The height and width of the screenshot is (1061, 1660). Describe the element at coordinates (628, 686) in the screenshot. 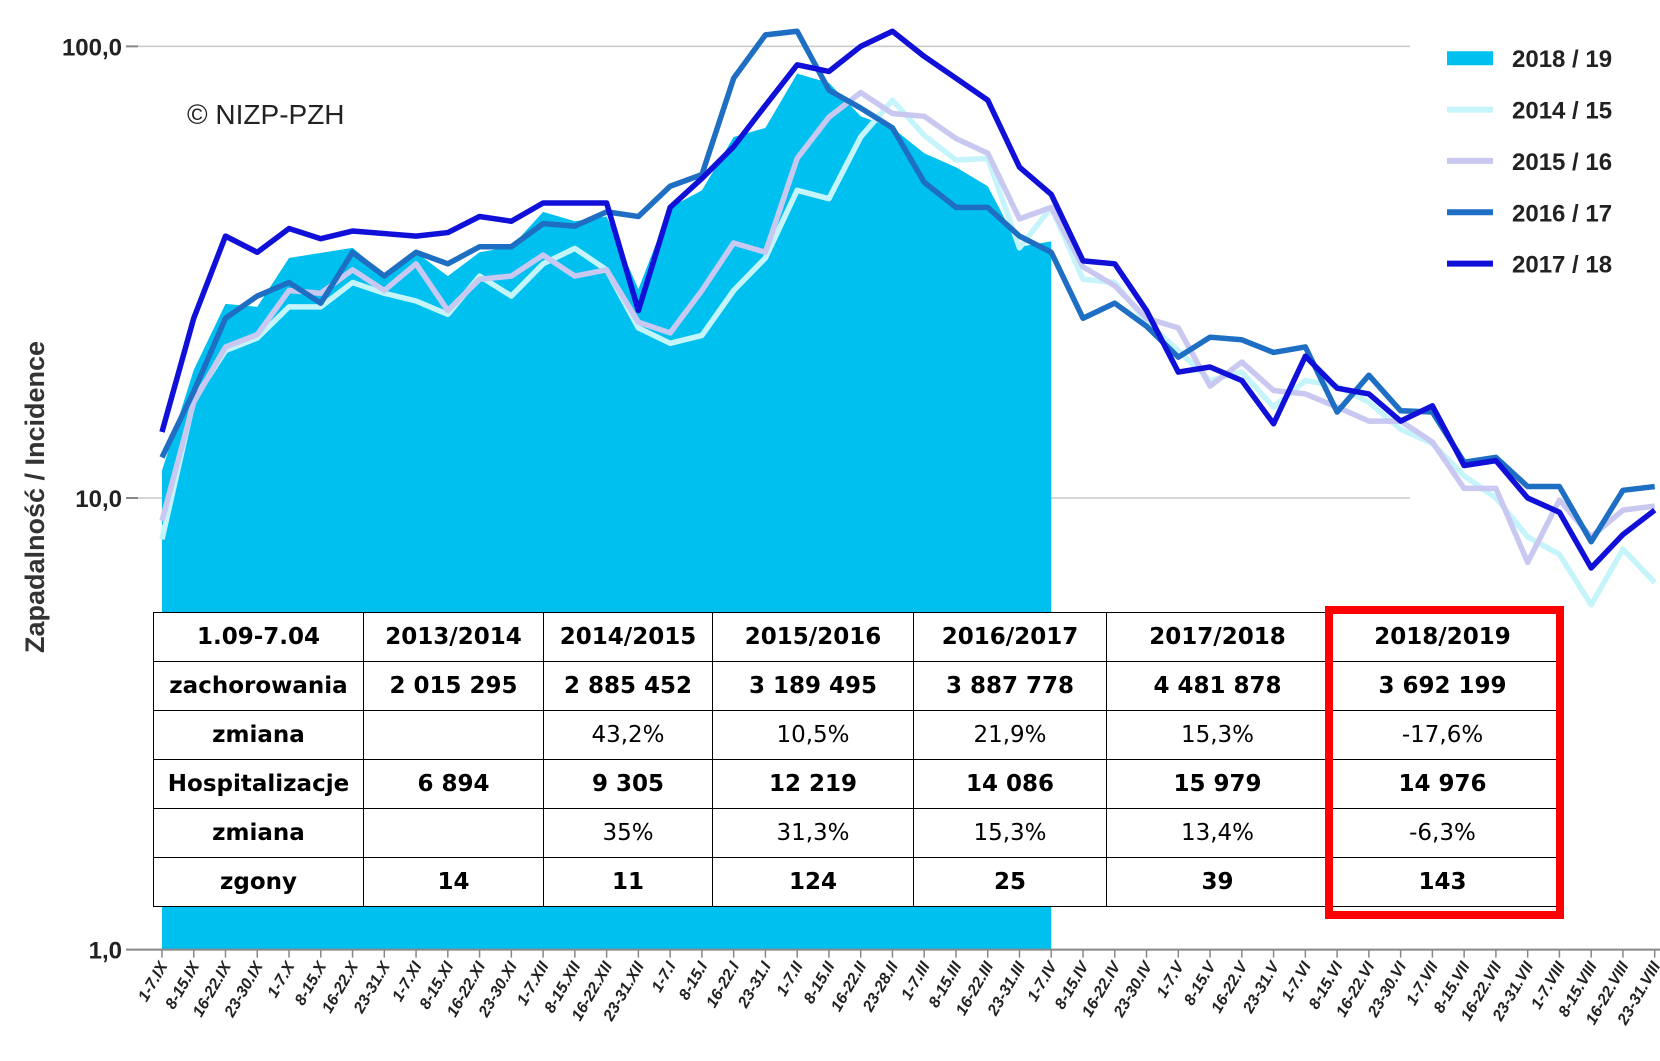

I see `table-cell: 2 885 452` at that location.